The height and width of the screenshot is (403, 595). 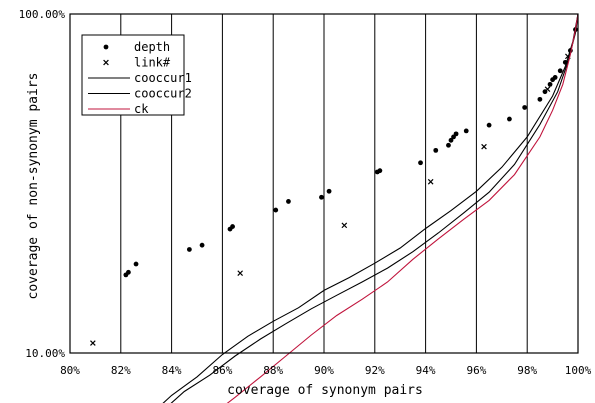 I want to click on y-tick-label: 10.00%, so click(x=45, y=353).